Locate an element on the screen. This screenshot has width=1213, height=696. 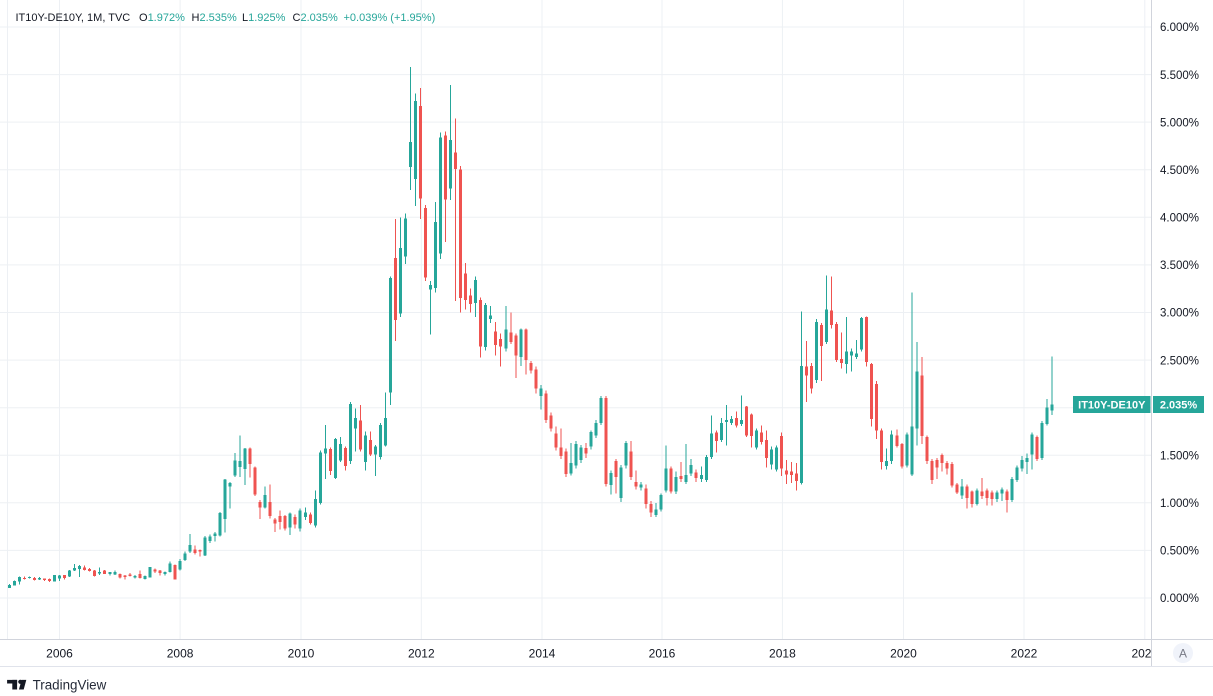
svg-text: 2016 is located at coordinates (662, 654).